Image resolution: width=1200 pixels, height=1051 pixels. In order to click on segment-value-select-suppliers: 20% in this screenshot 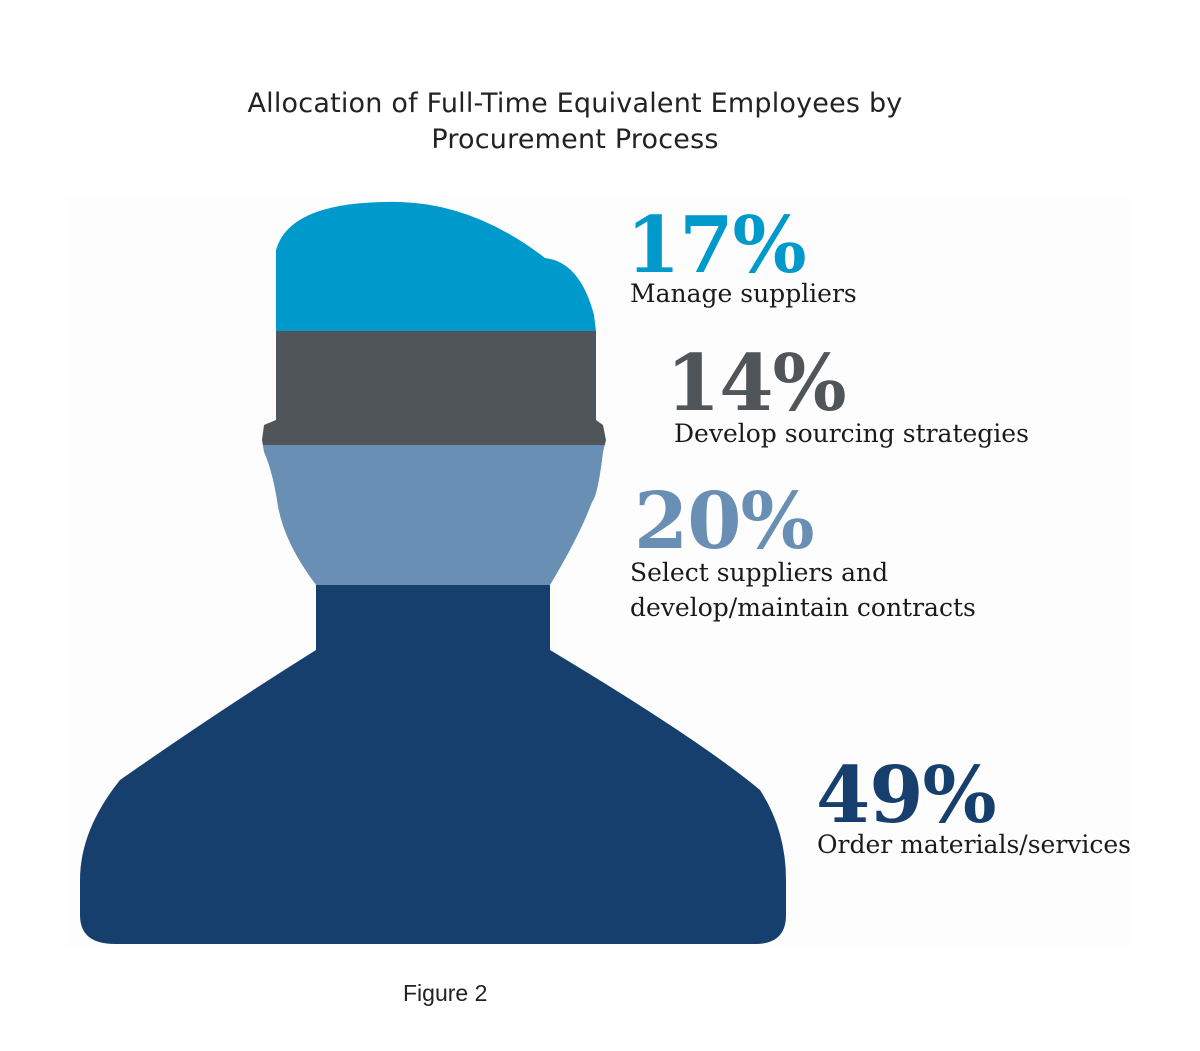, I will do `click(724, 521)`.